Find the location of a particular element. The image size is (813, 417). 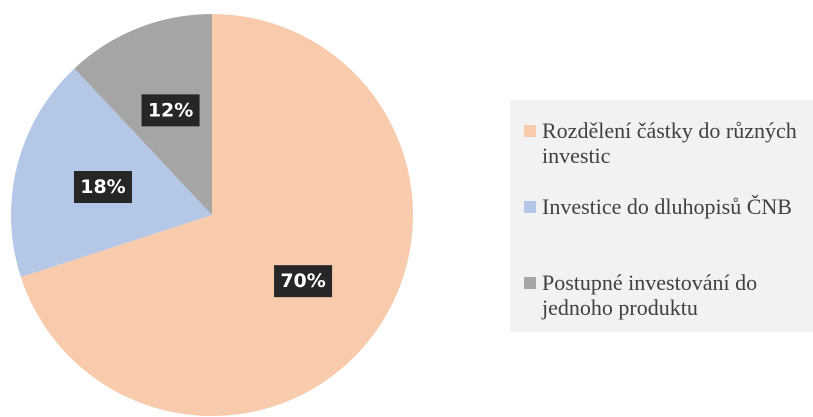

data-label: 18% is located at coordinates (102, 187).